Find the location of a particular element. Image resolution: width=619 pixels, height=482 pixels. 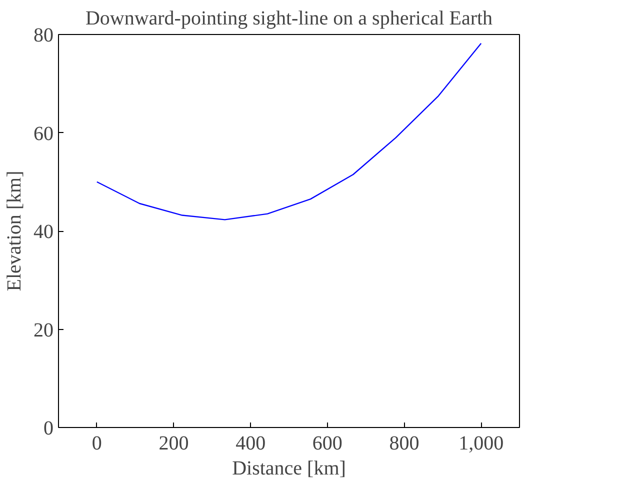

y-tick-label: 60 is located at coordinates (44, 133).